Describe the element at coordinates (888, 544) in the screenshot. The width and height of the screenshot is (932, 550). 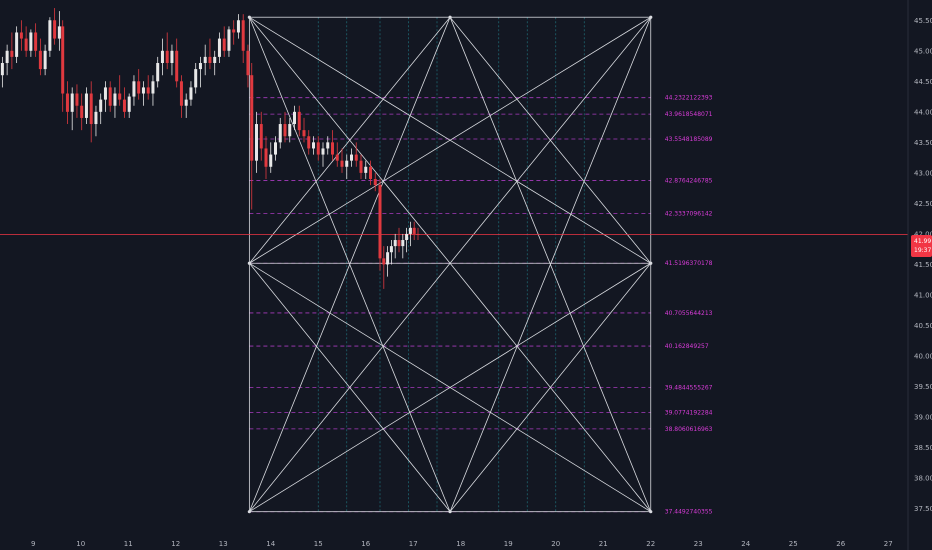
I see `time-axis-label: 27` at that location.